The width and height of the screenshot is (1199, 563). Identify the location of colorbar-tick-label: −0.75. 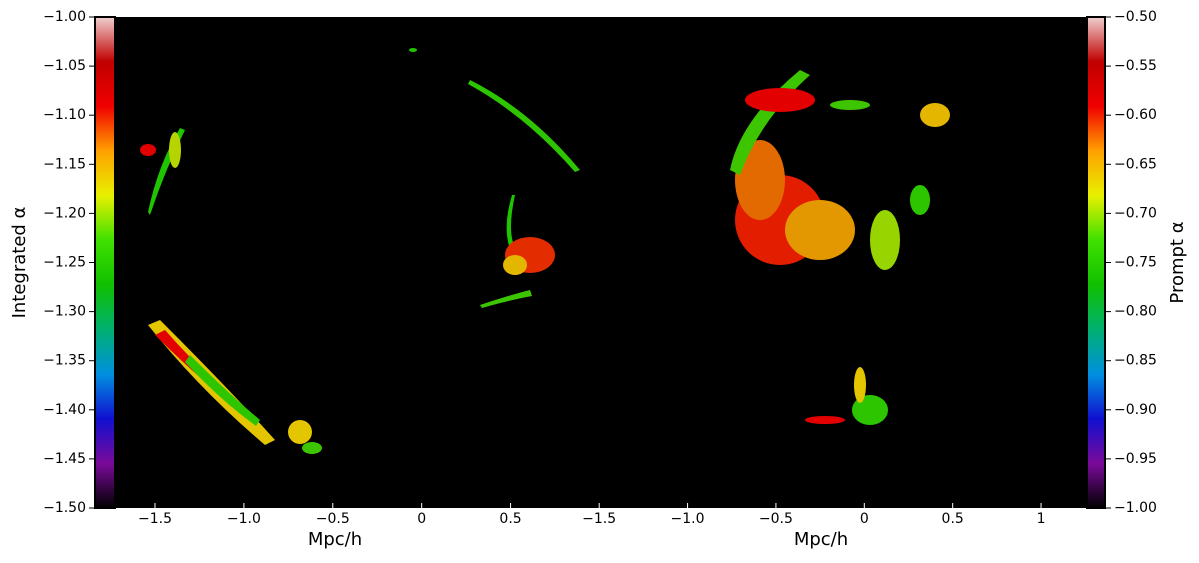
(1135, 263).